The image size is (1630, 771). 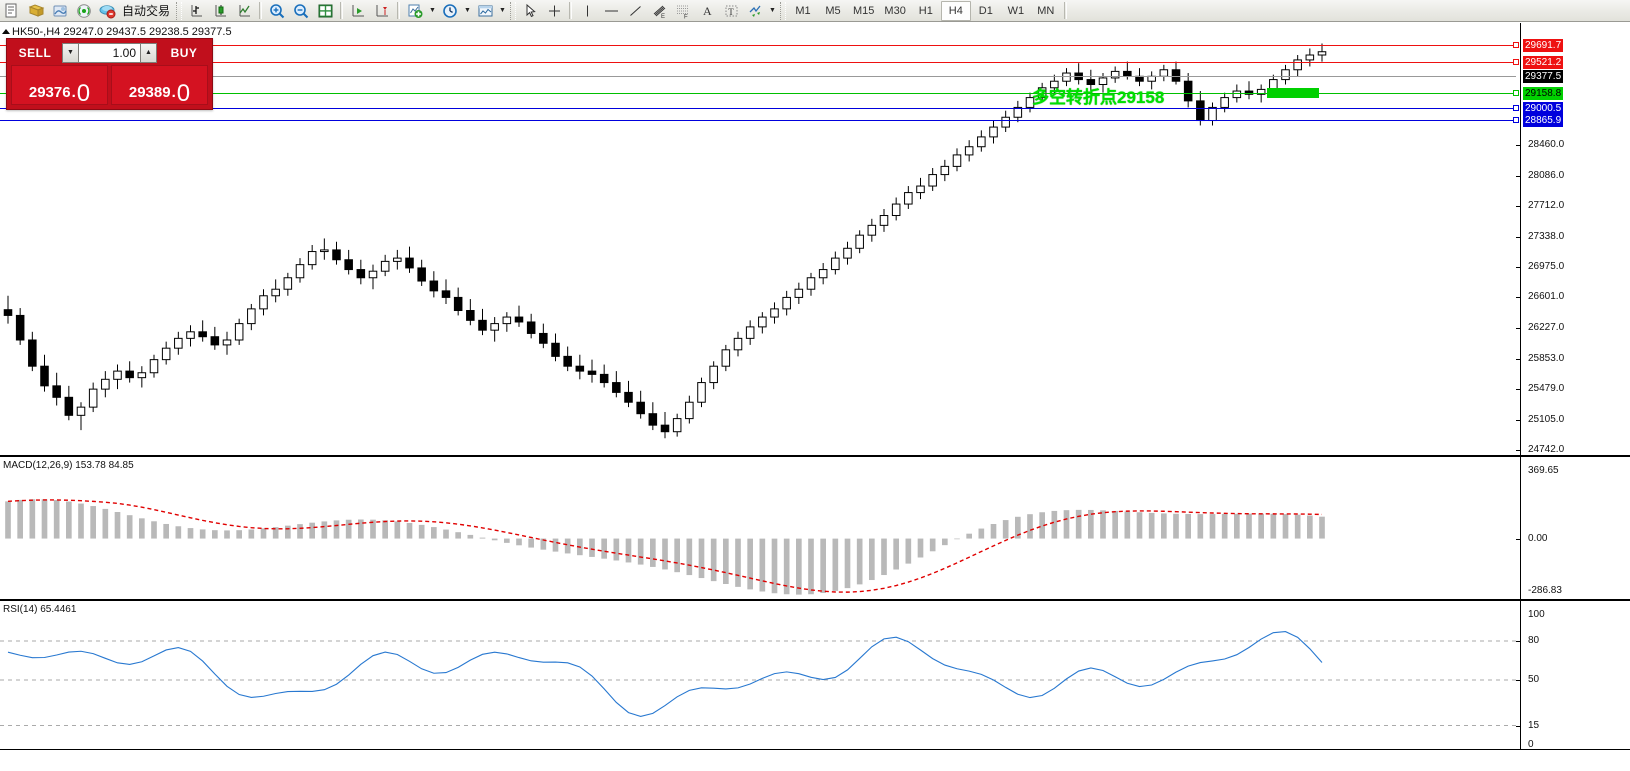 I want to click on price-tick-label: 28460.0, so click(x=1546, y=145).